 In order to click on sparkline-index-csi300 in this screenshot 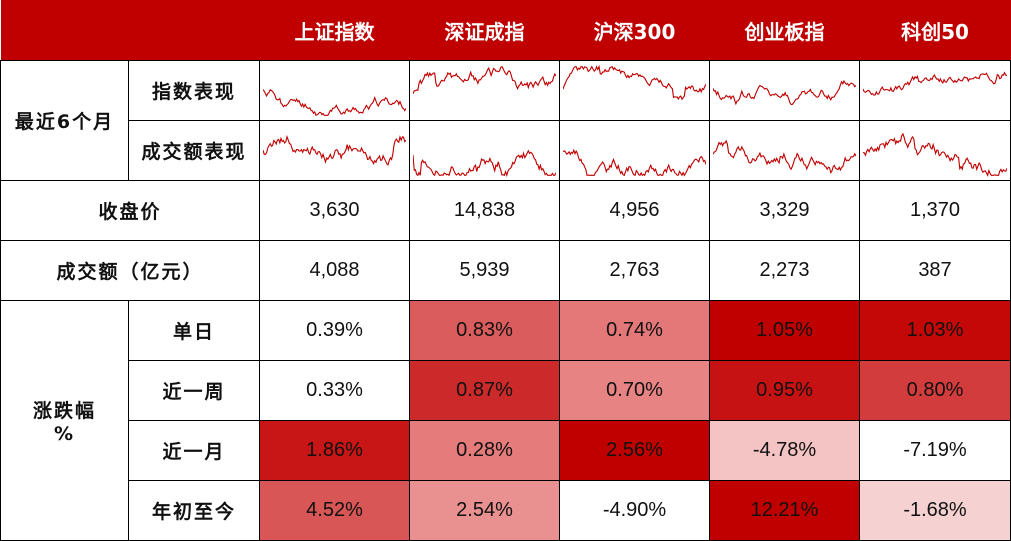, I will do `click(634, 90)`.